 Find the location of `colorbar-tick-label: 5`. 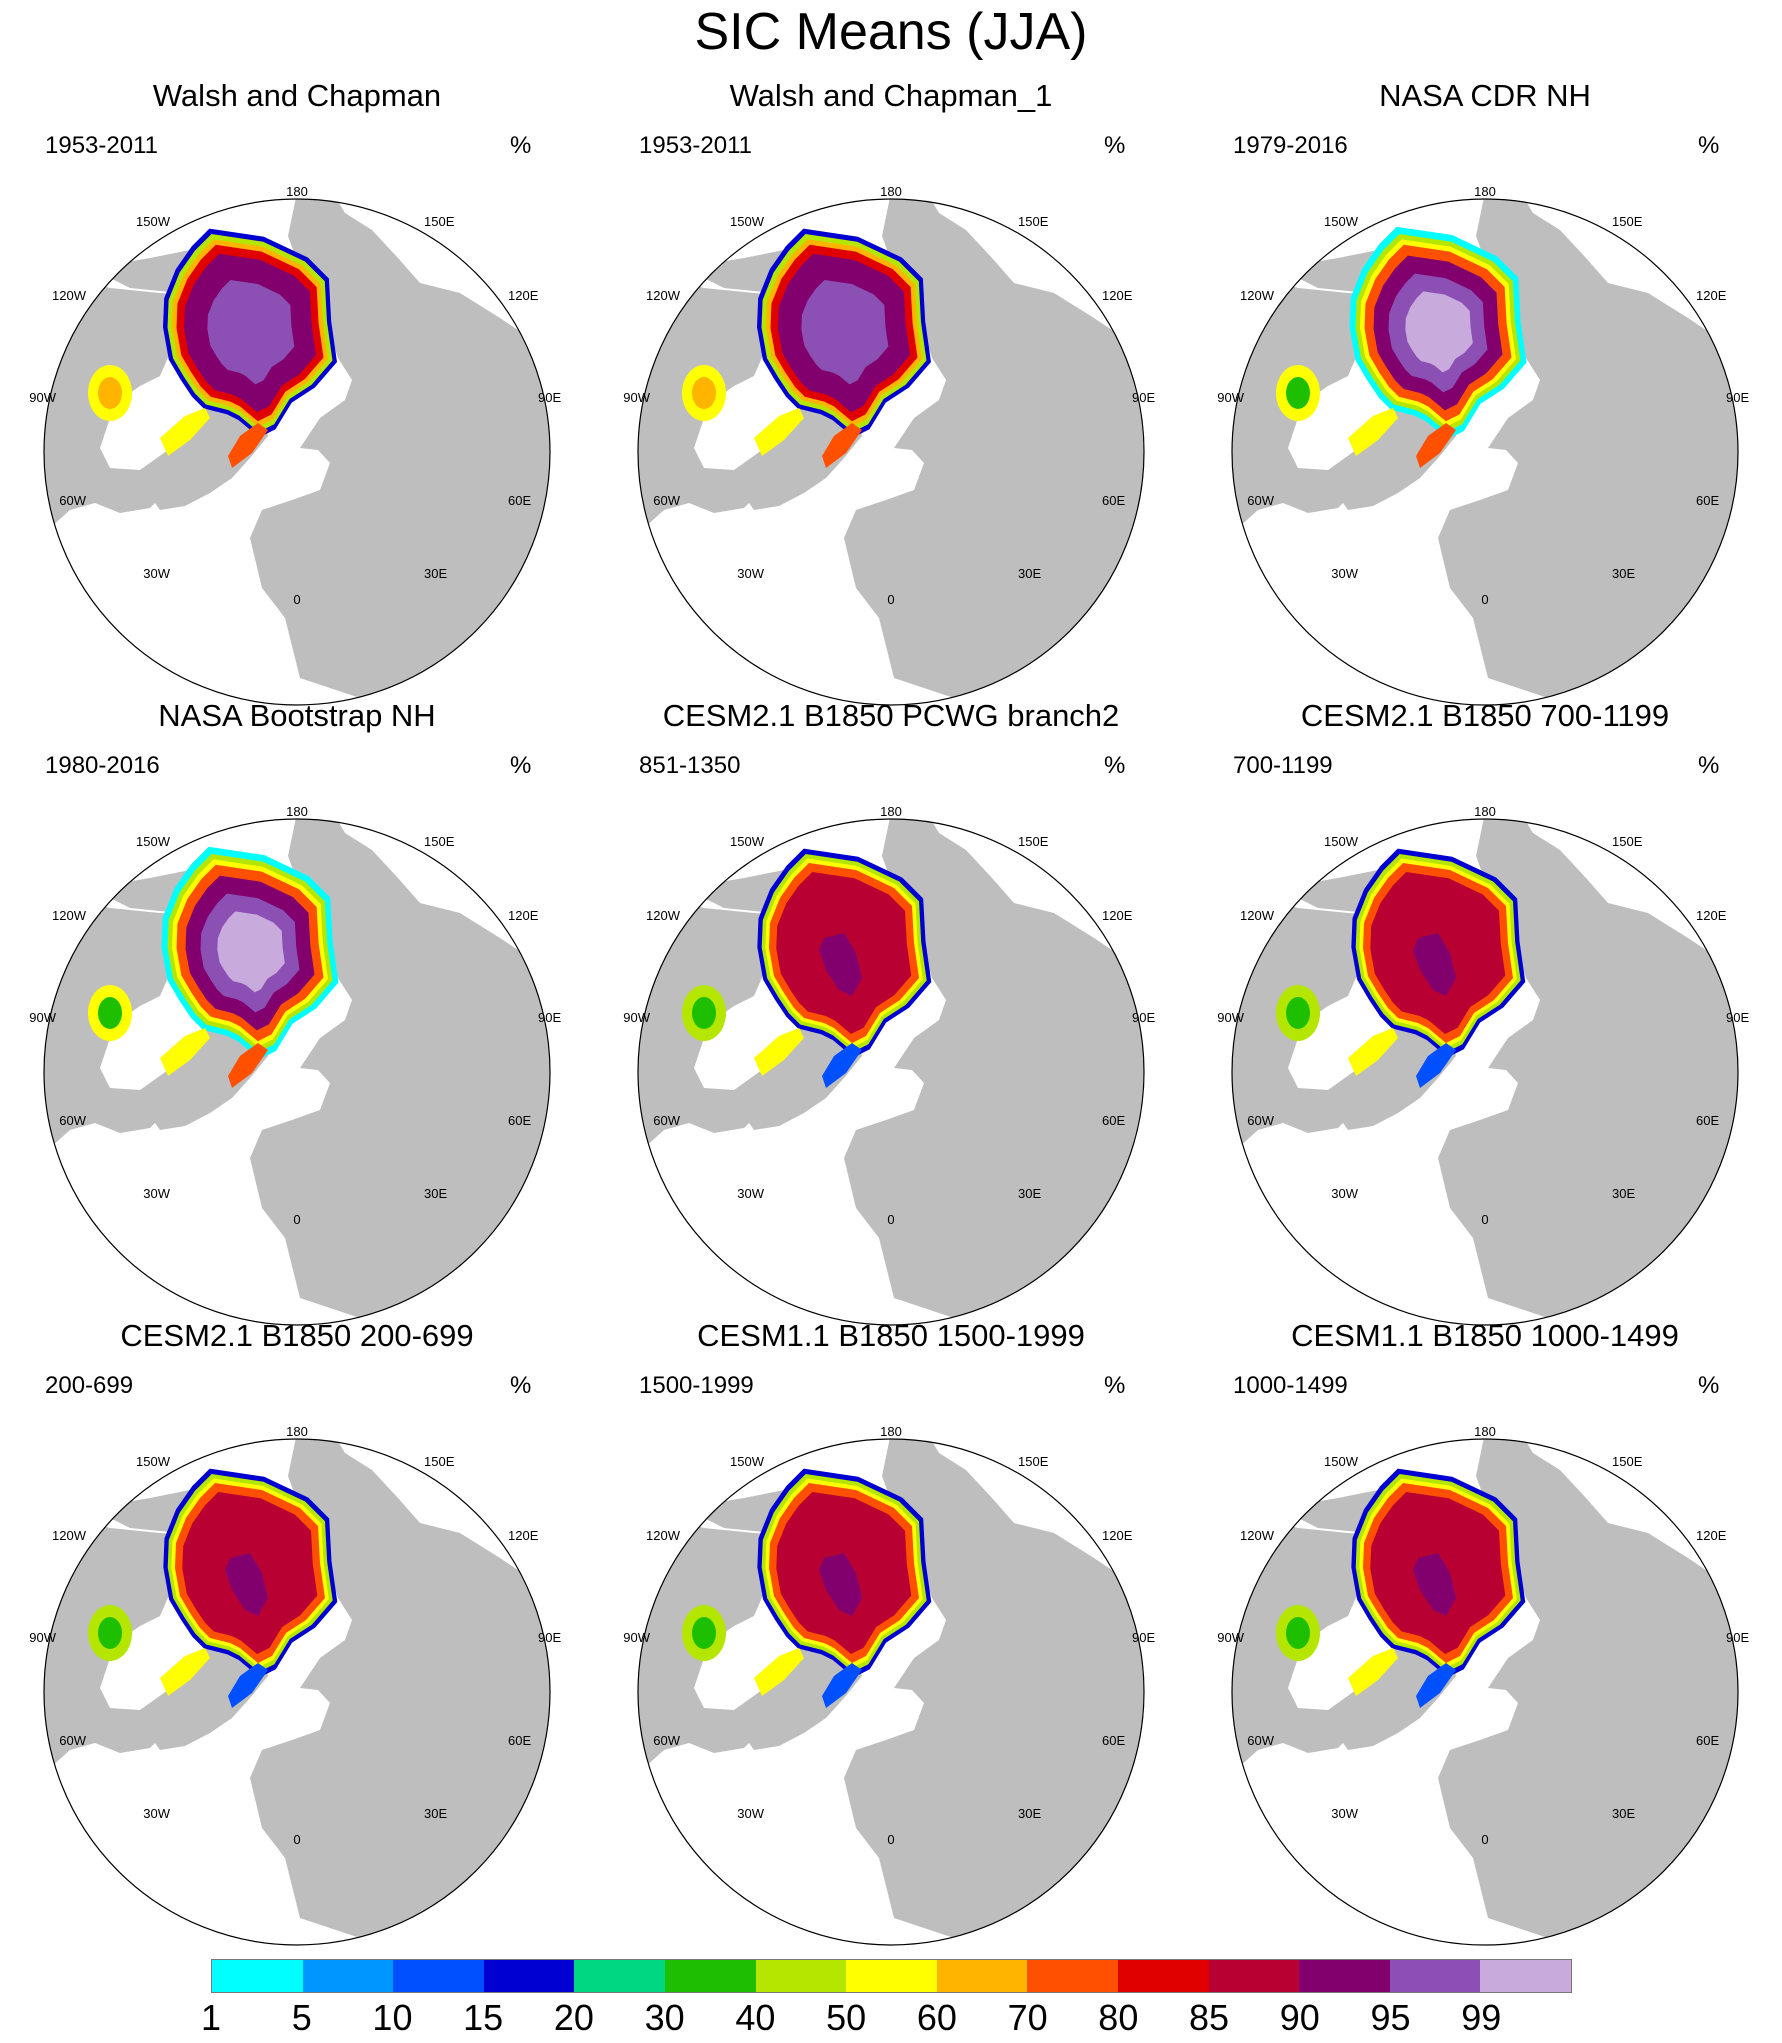

colorbar-tick-label: 5 is located at coordinates (301, 2017).